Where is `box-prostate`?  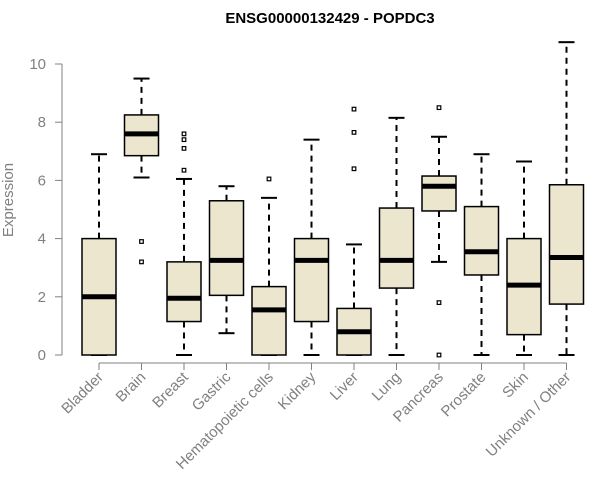 box-prostate is located at coordinates (481, 254).